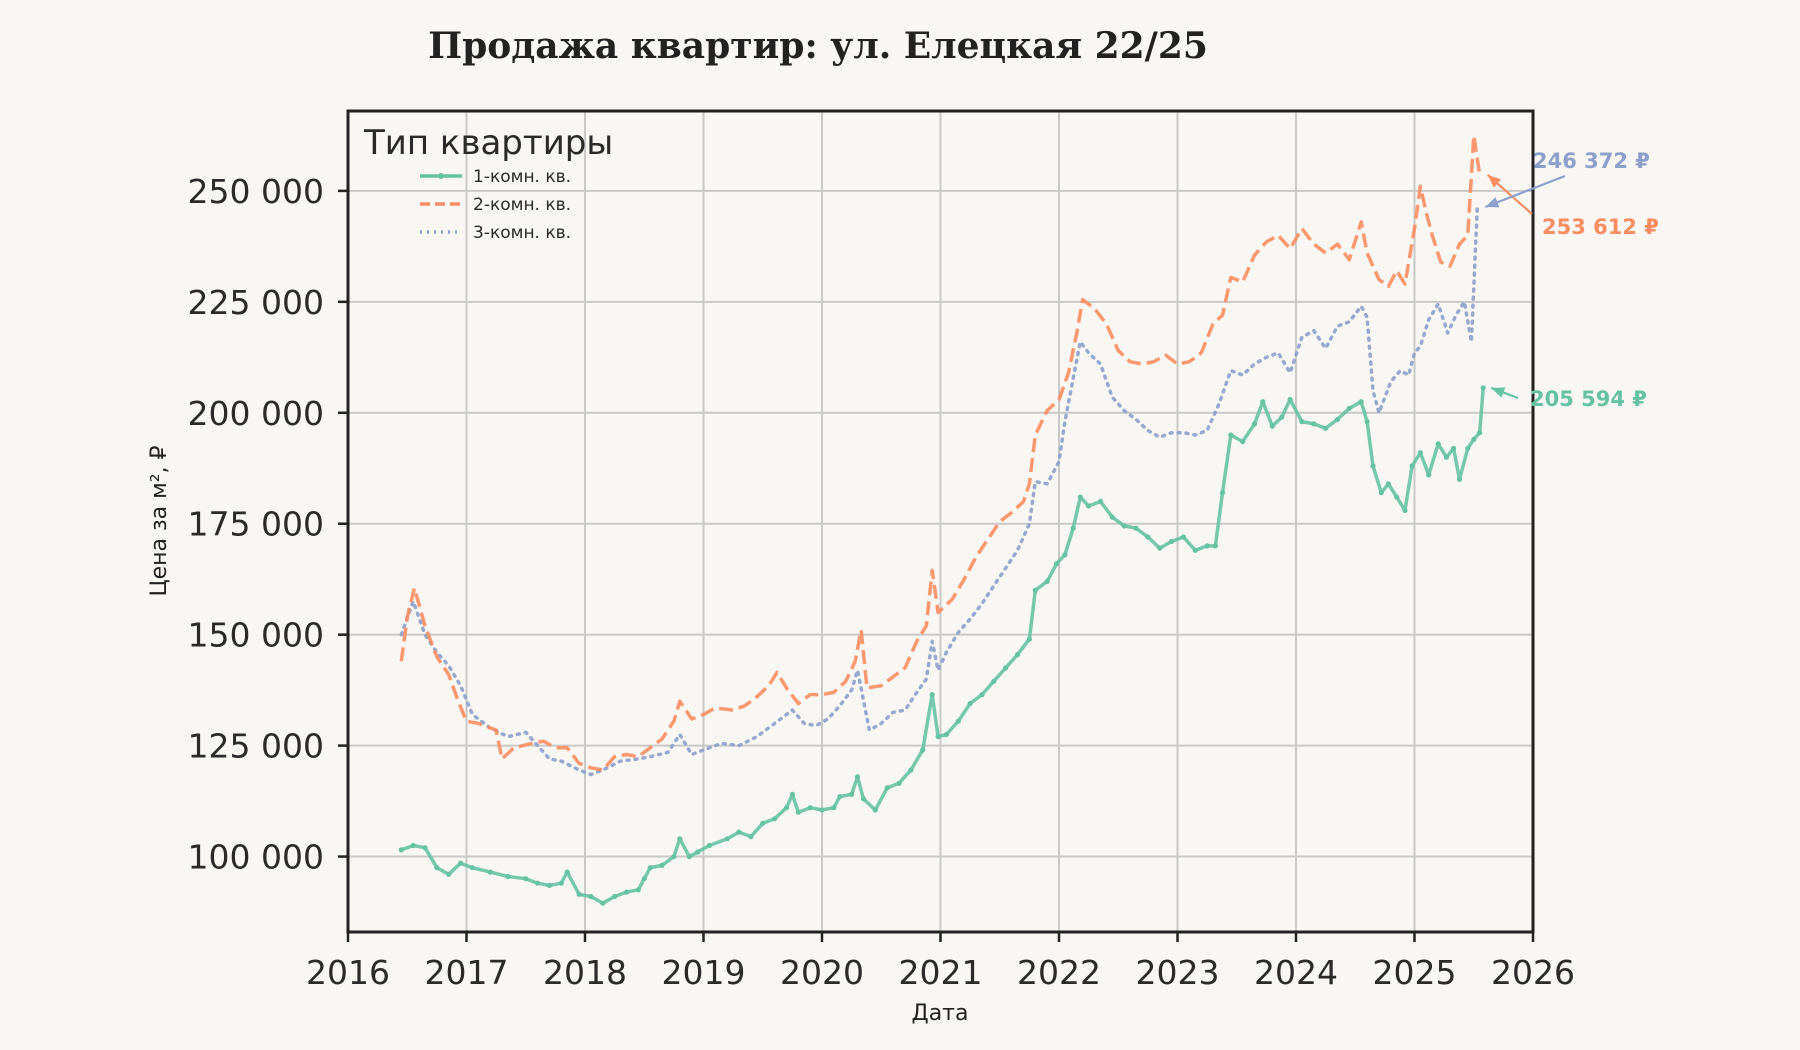 This screenshot has width=1800, height=1050. Describe the element at coordinates (256, 302) in the screenshot. I see `y-tick-label: 225 000` at that location.